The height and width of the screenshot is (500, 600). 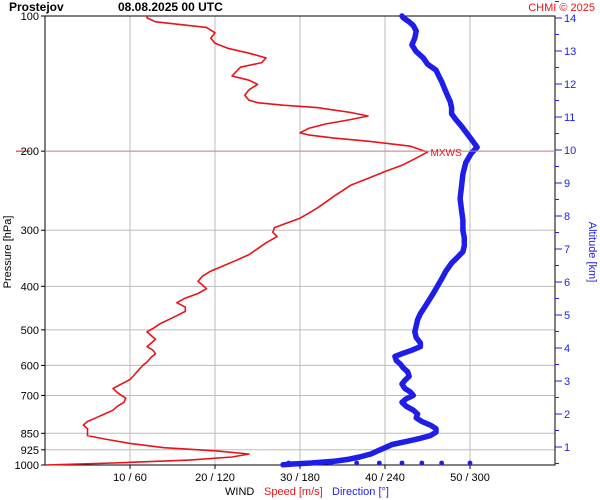 What do you see at coordinates (30, 152) in the screenshot?
I see `pressure-tick-label: 200` at bounding box center [30, 152].